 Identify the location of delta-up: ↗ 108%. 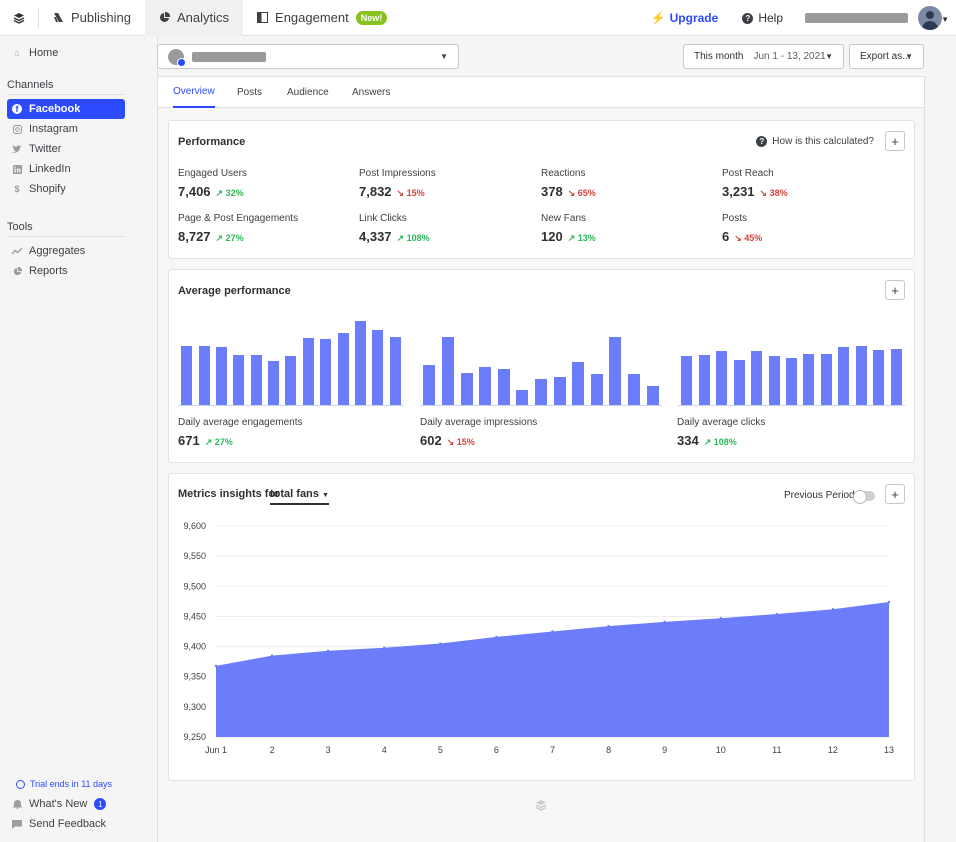
(413, 238).